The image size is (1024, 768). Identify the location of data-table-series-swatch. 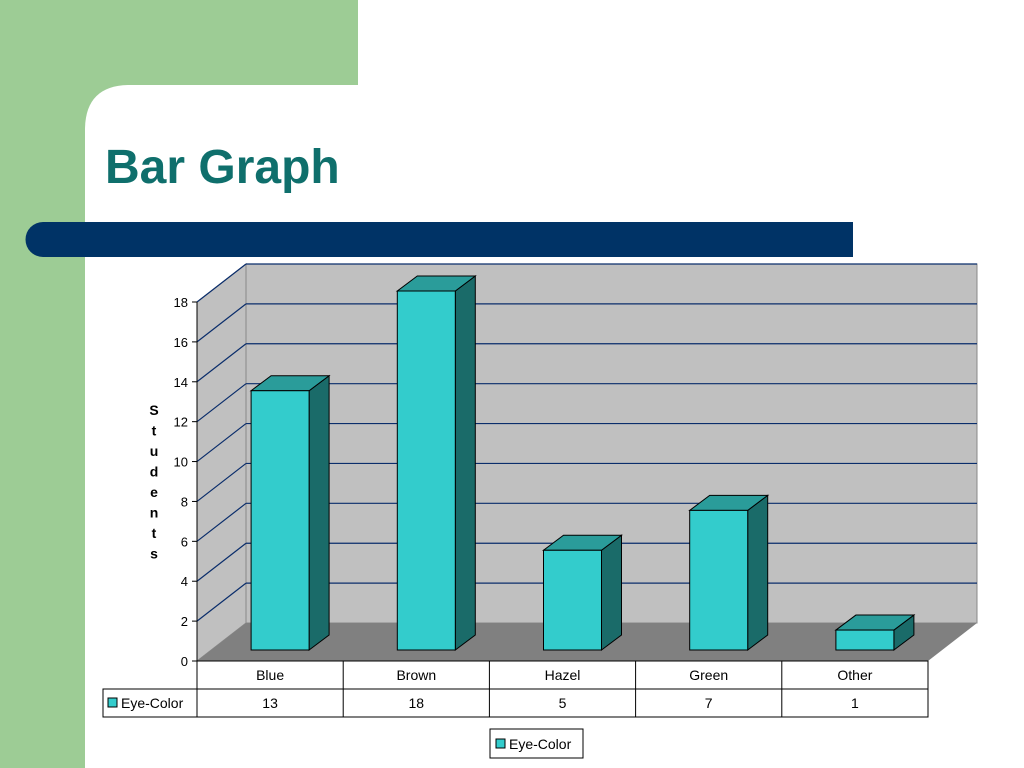
(112, 702).